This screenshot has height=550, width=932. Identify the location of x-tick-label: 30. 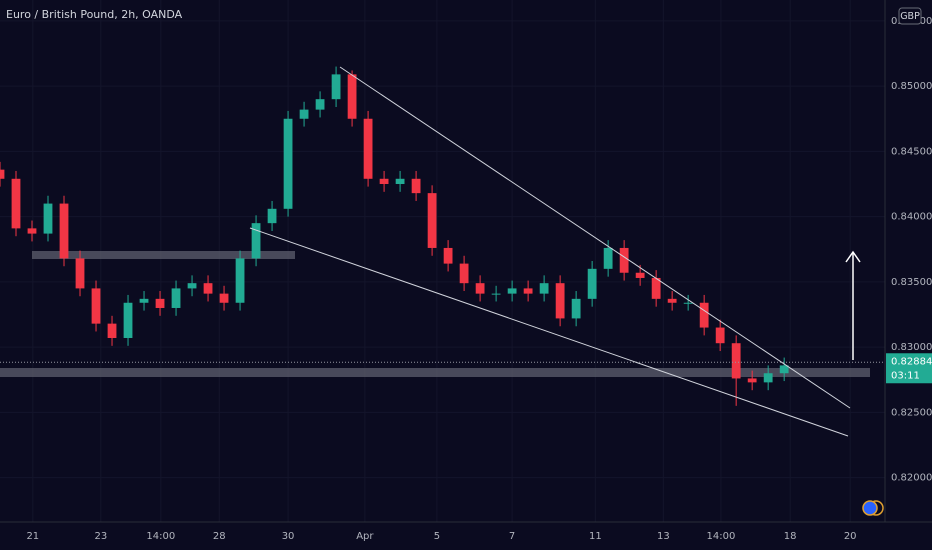
(288, 536).